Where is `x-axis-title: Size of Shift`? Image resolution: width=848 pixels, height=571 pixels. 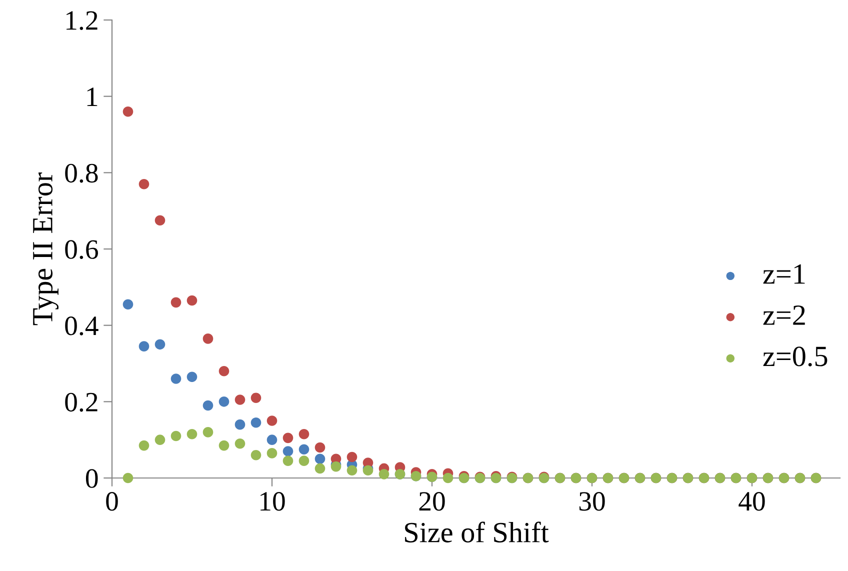 x-axis-title: Size of Shift is located at coordinates (477, 532).